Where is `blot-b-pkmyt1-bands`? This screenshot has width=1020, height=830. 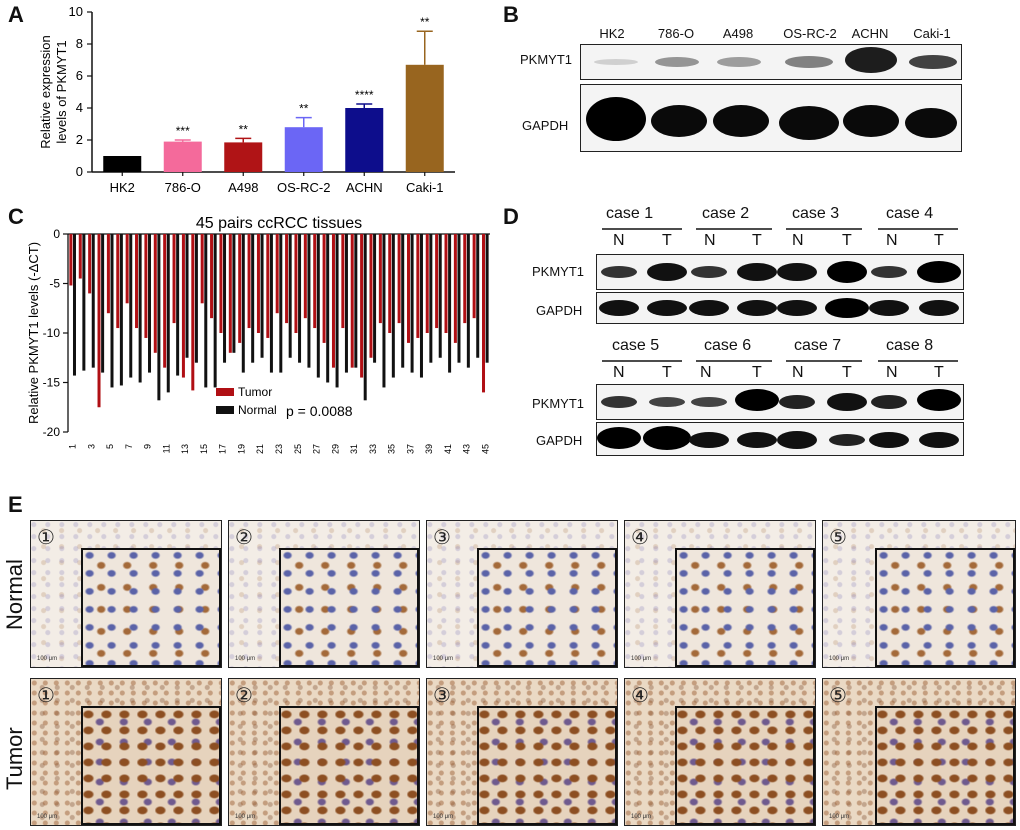
blot-b-pkmyt1-bands is located at coordinates (775, 60).